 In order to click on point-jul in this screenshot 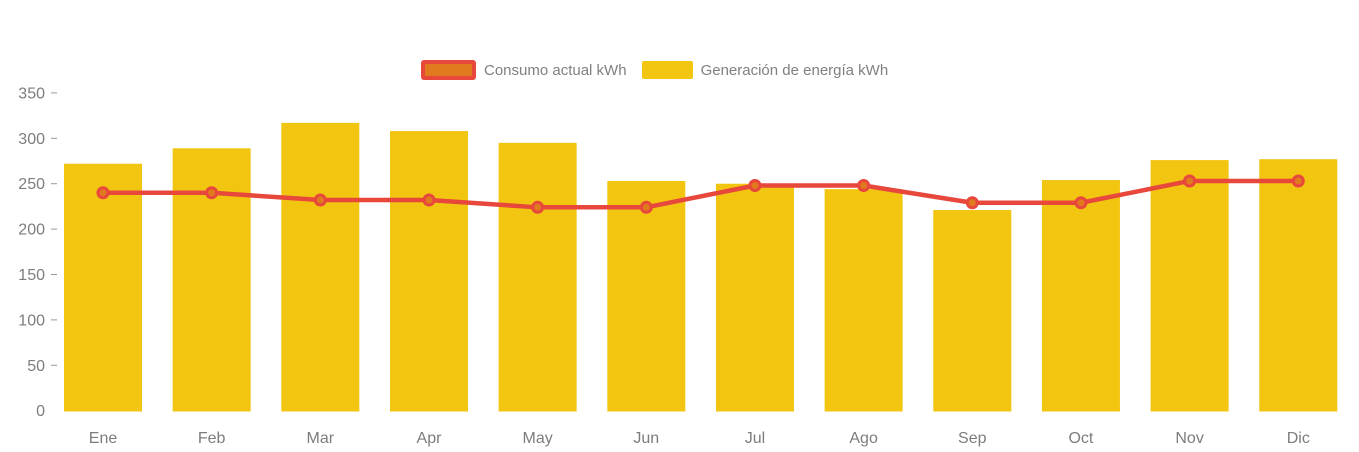, I will do `click(755, 186)`.